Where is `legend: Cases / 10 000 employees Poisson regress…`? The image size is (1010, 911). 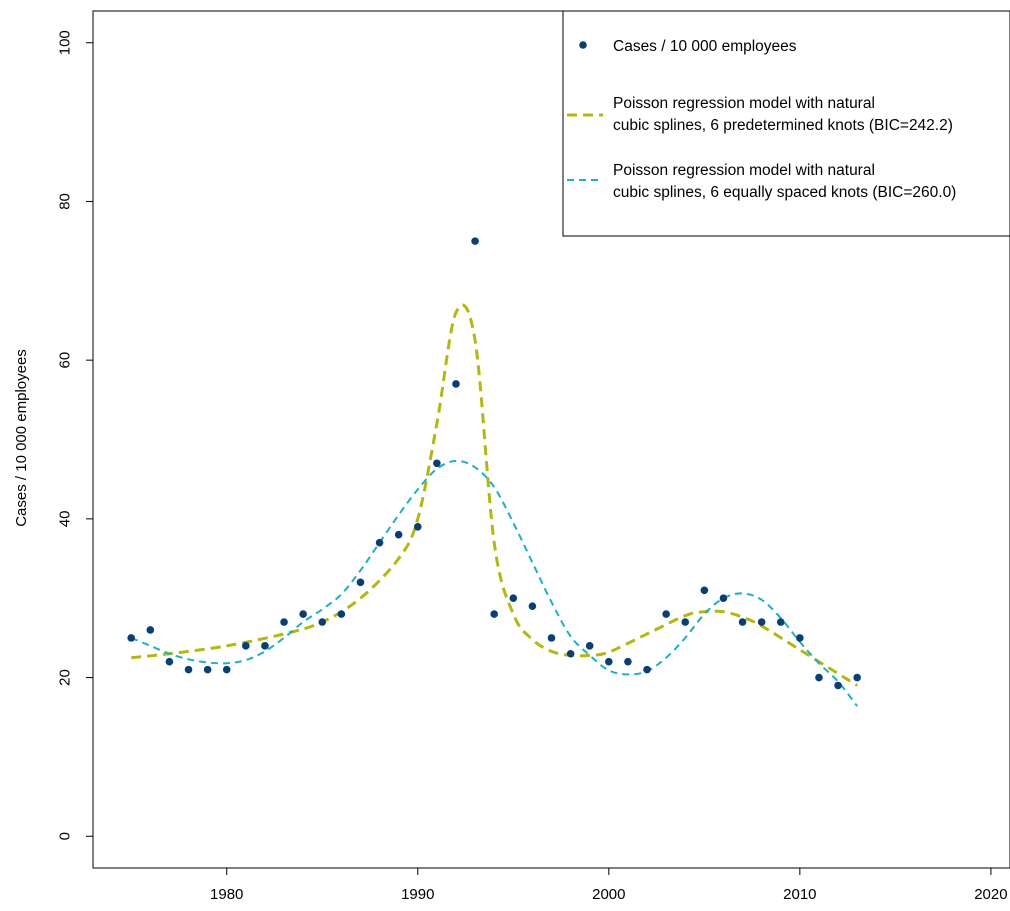
legend: Cases / 10 000 employees Poisson regress… is located at coordinates (786, 123).